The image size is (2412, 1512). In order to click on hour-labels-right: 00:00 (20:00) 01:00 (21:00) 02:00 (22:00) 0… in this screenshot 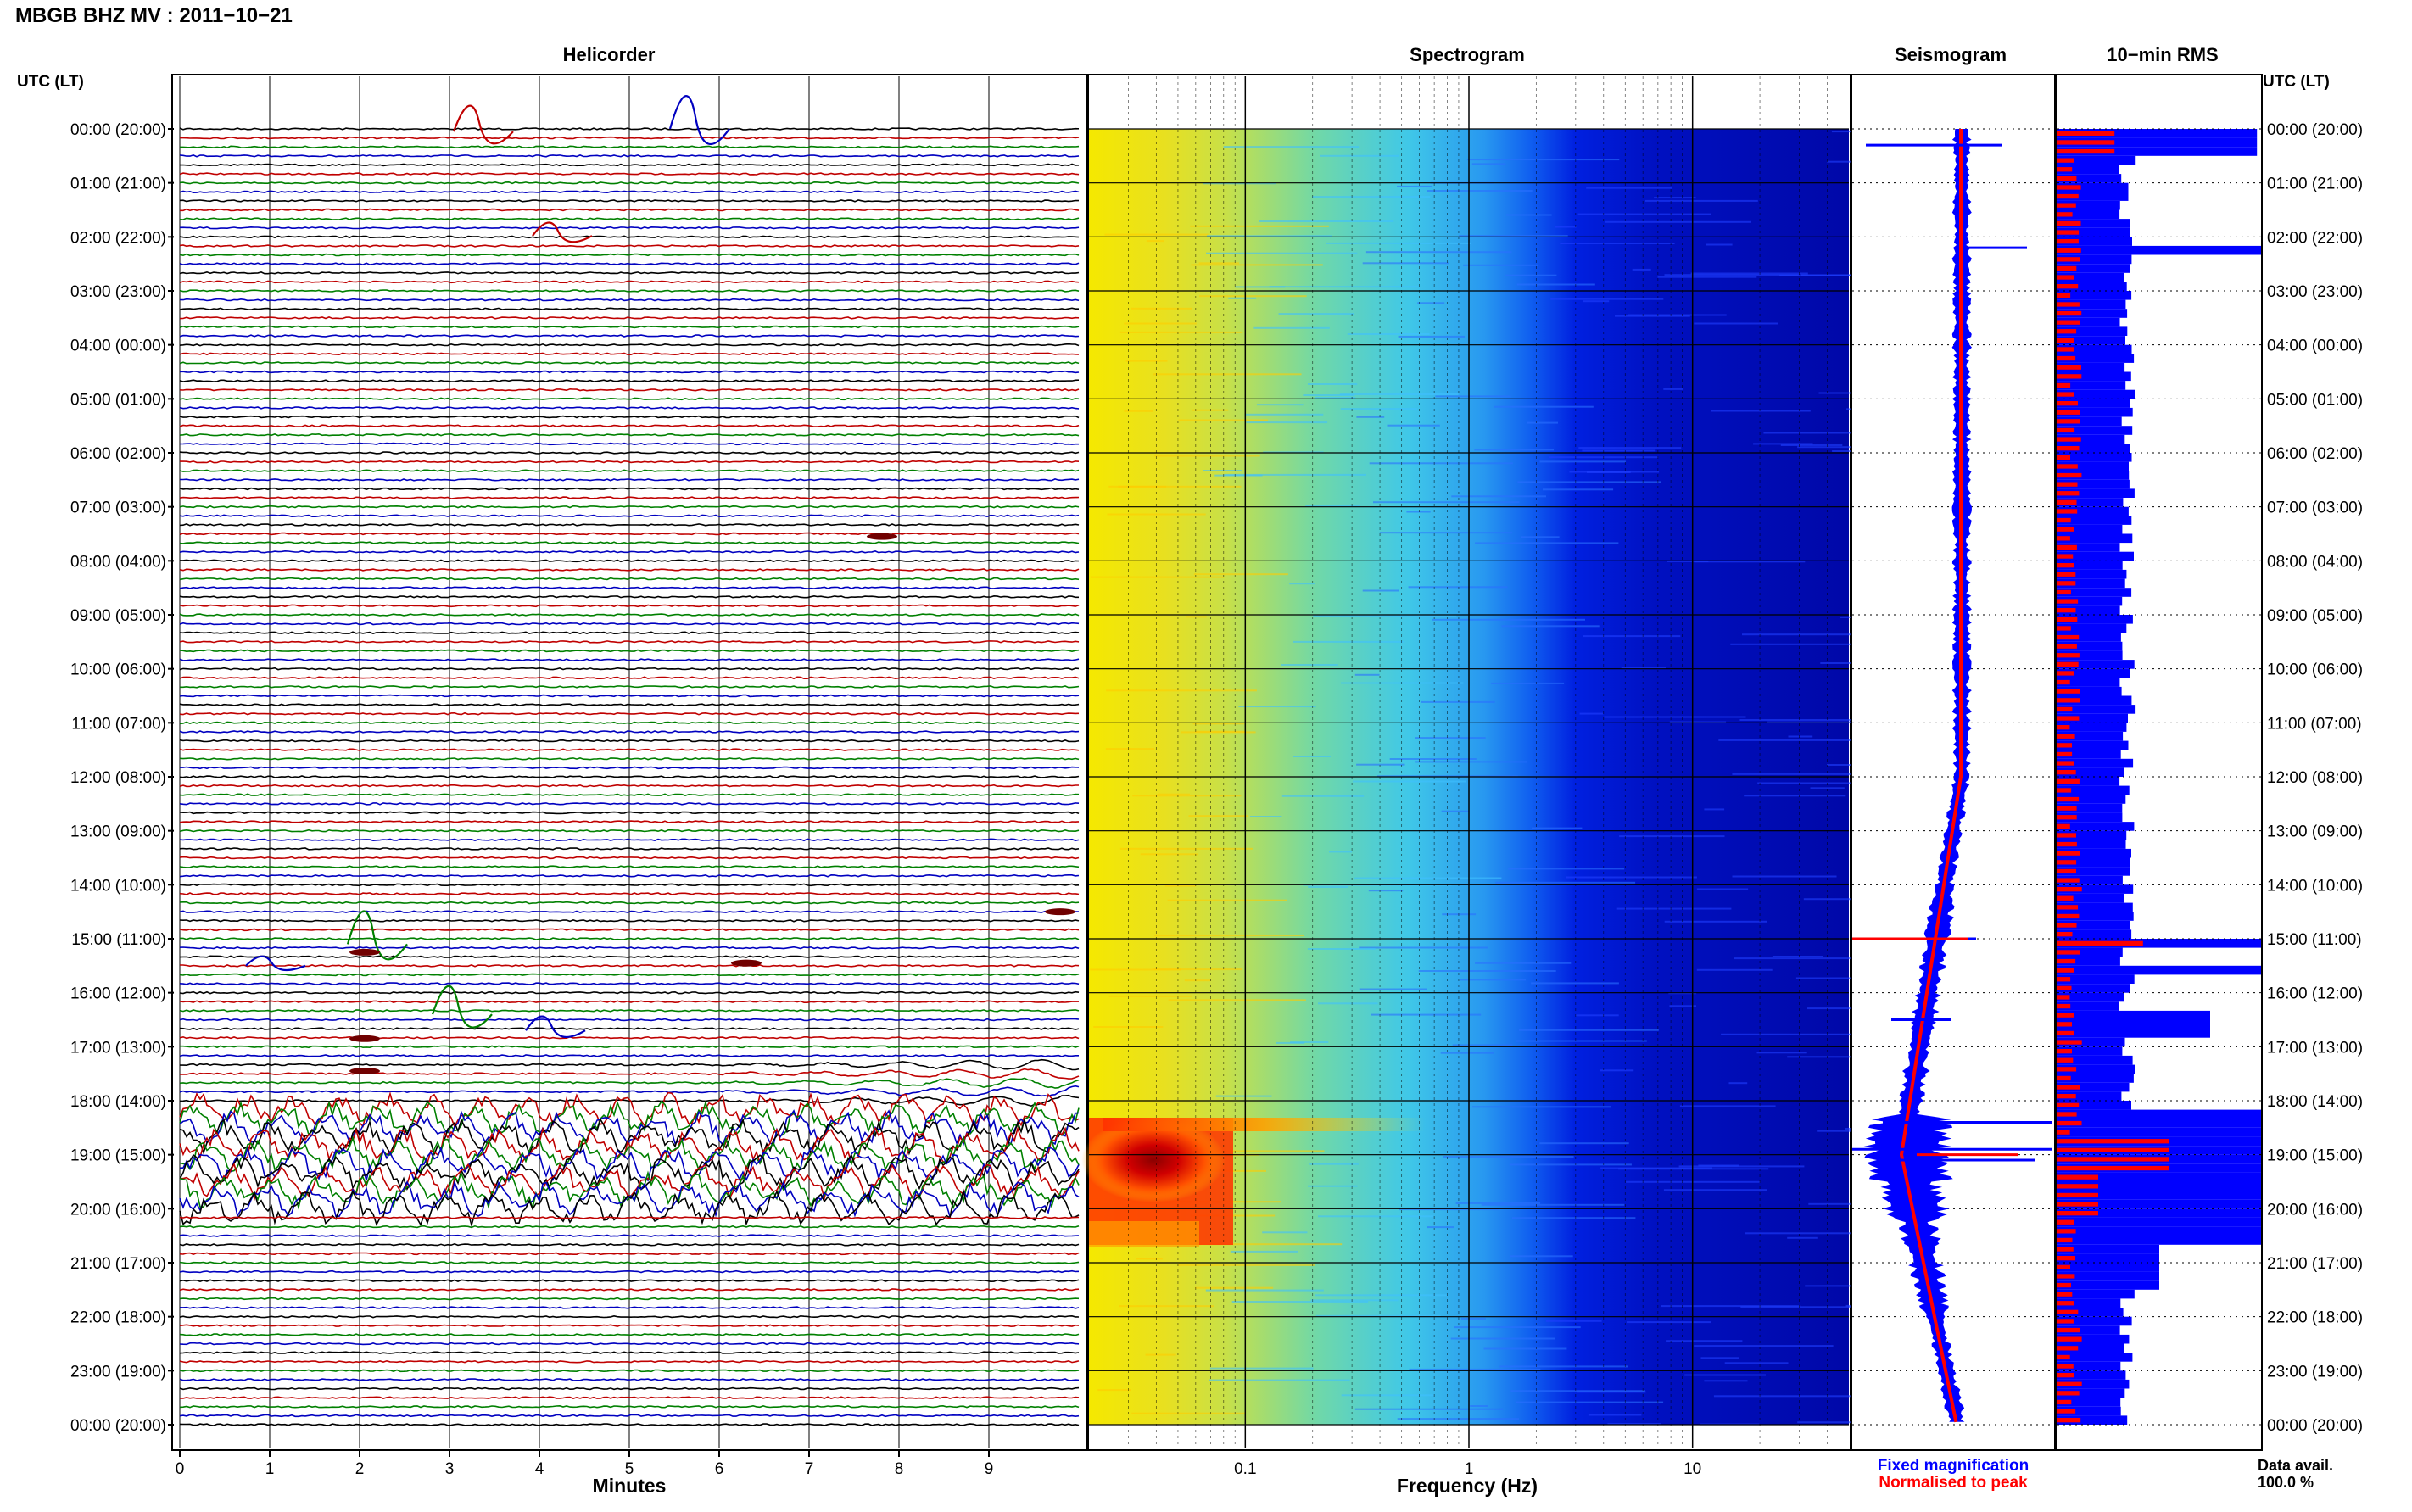, I will do `click(2315, 778)`.